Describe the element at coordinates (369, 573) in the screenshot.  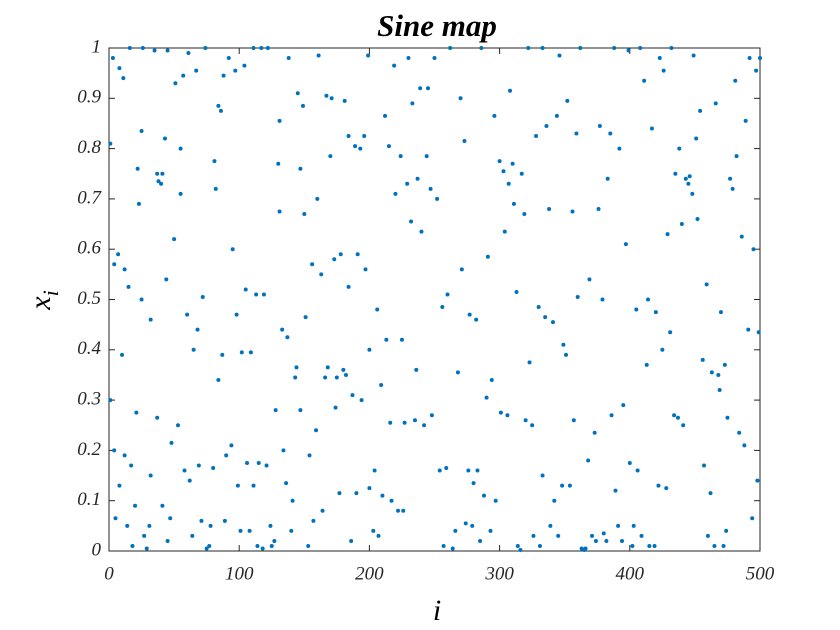
I see `x-tick-label: 200` at that location.